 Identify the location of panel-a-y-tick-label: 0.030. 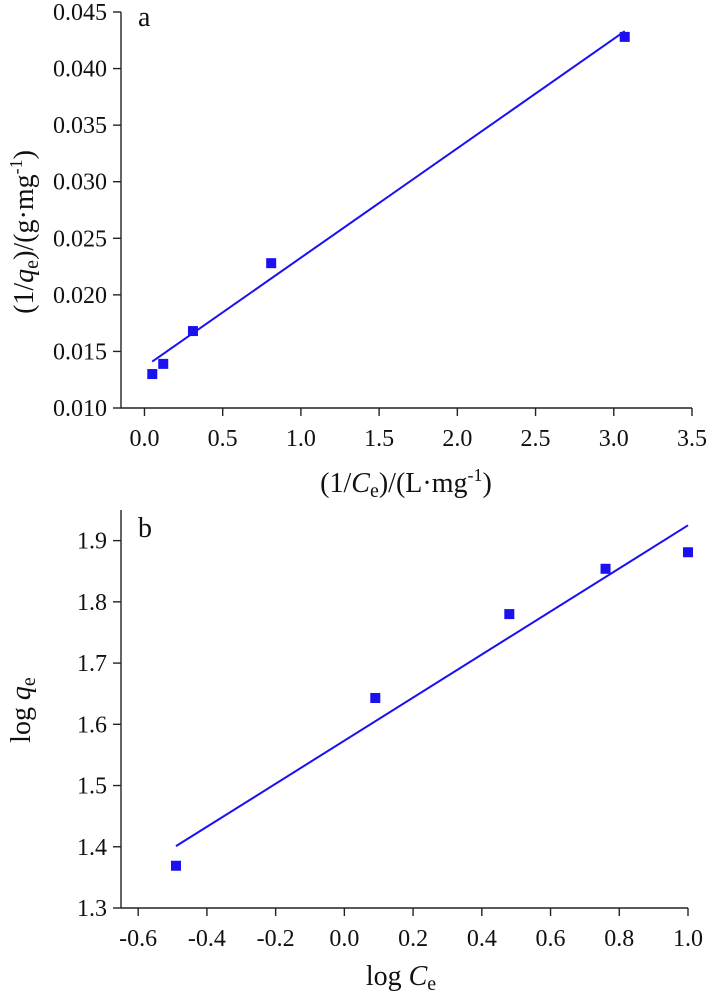
(80, 183).